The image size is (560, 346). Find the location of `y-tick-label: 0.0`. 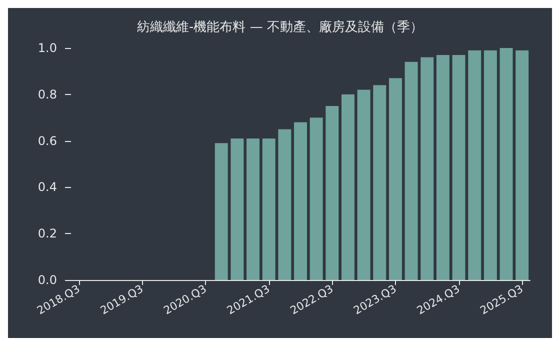

y-tick-label: 0.0 is located at coordinates (47, 280).